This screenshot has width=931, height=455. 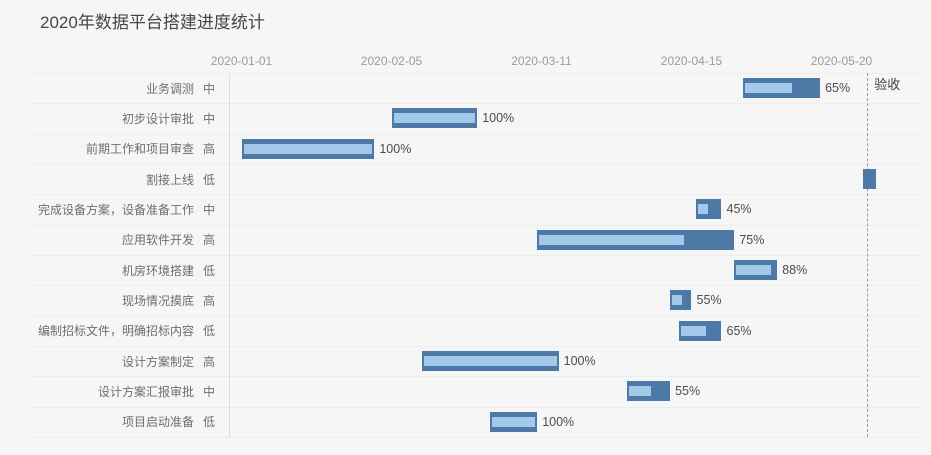 I want to click on task-label: 编制招标文件，明确招标内容低, so click(x=108, y=331).